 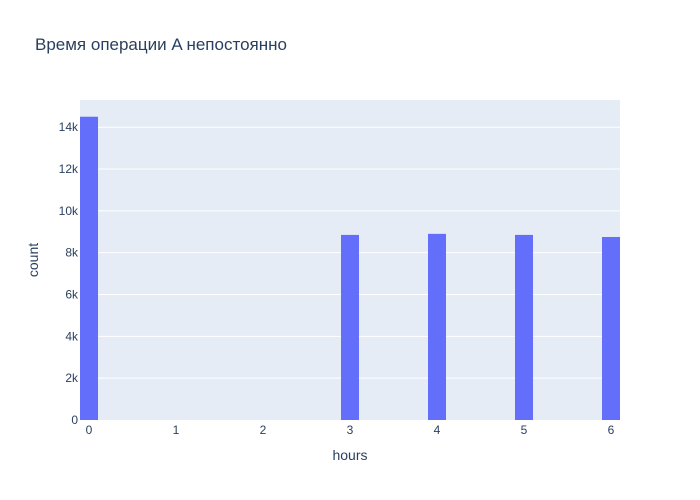 I want to click on x-tick-label: 6, so click(x=611, y=430).